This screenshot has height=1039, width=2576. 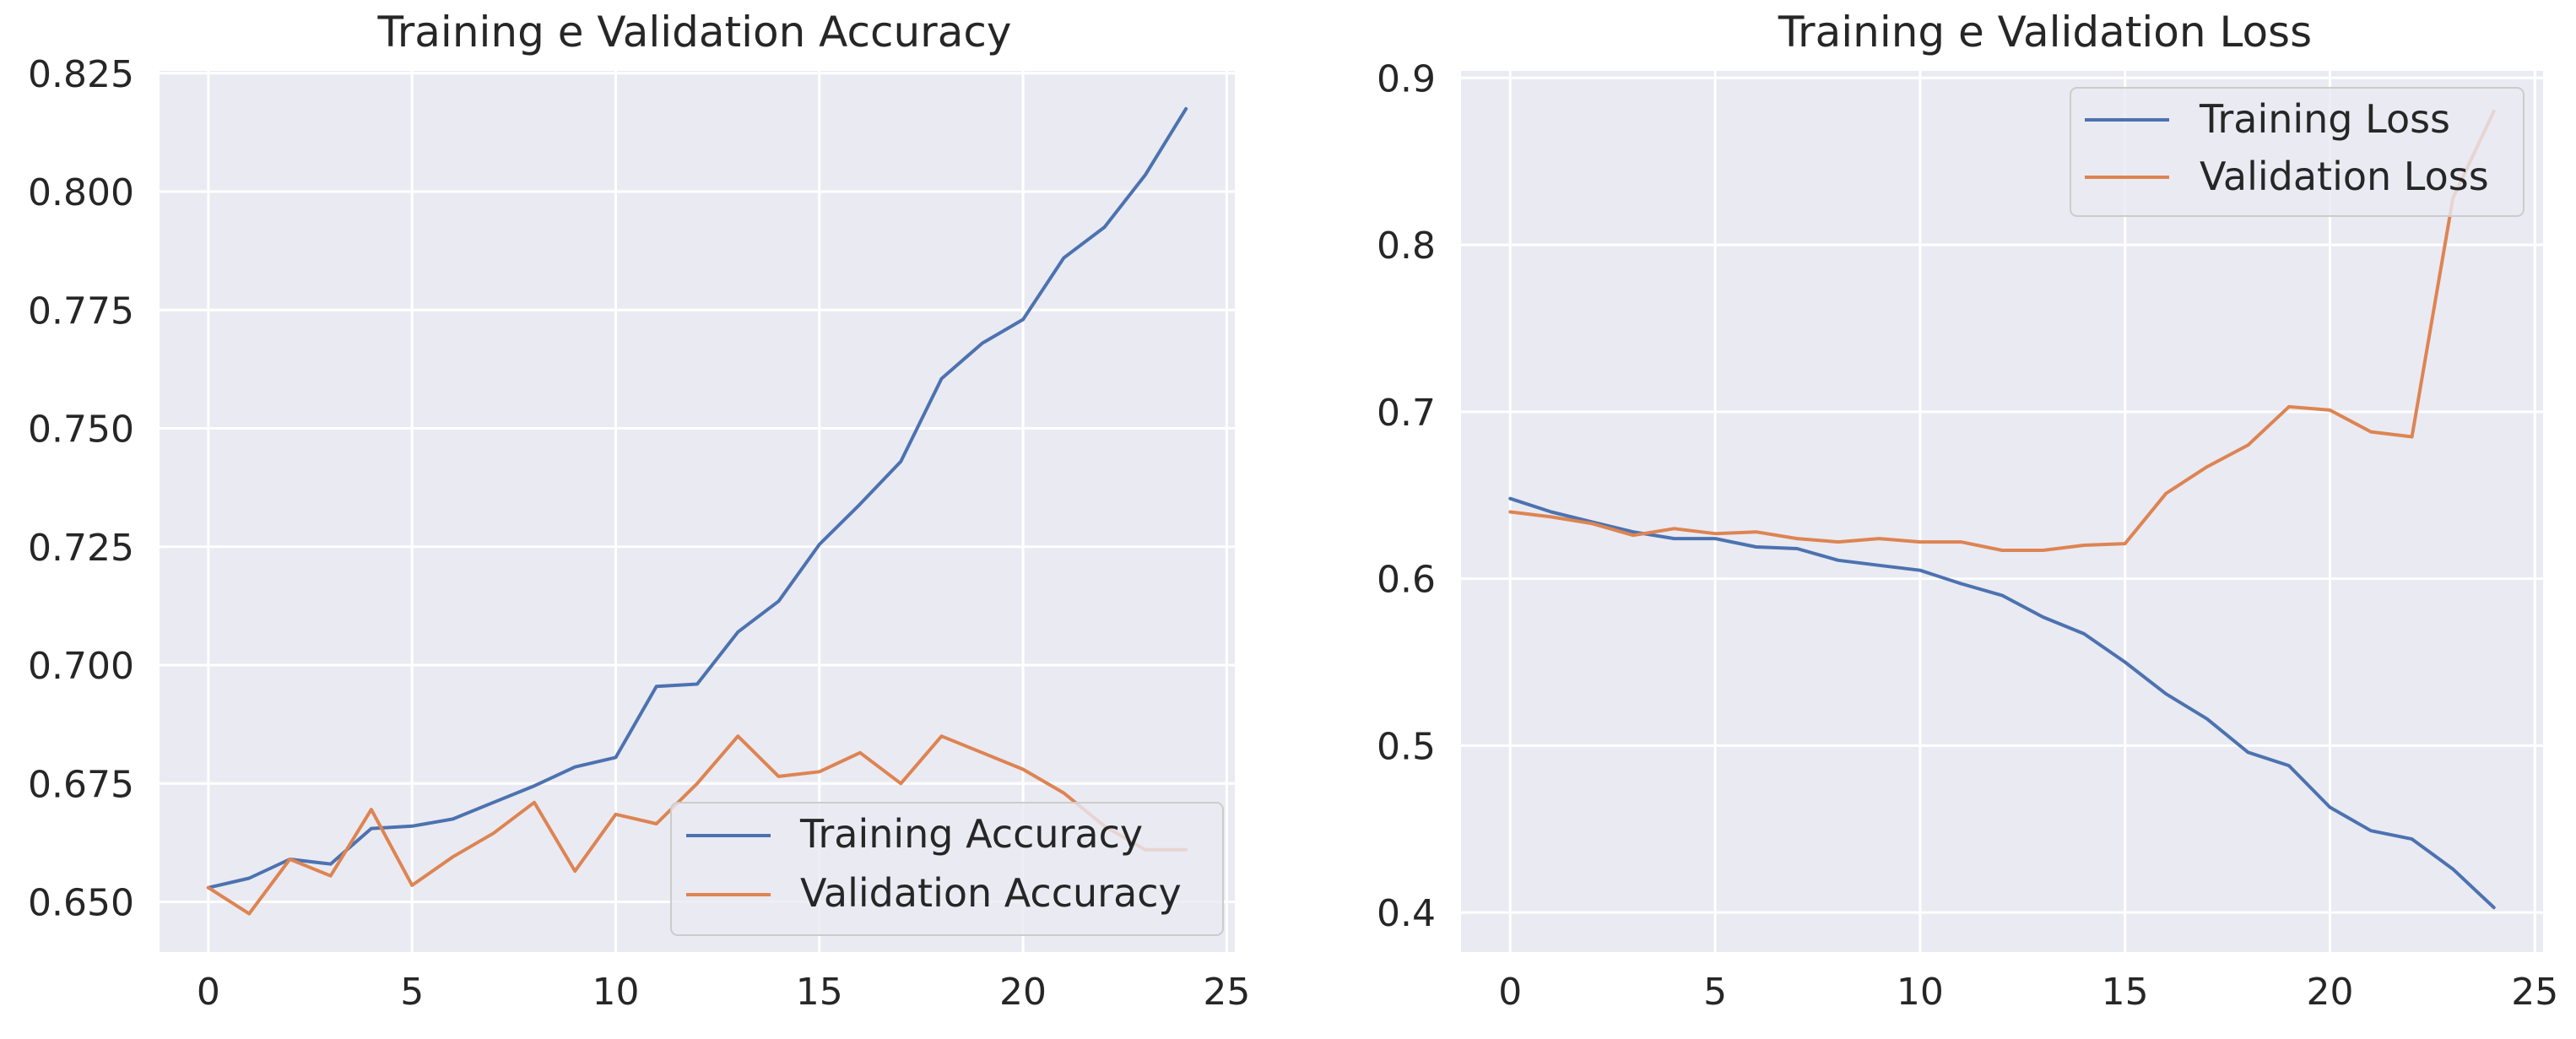 What do you see at coordinates (1406, 413) in the screenshot?
I see `loss-y-tick-label: 0.7` at bounding box center [1406, 413].